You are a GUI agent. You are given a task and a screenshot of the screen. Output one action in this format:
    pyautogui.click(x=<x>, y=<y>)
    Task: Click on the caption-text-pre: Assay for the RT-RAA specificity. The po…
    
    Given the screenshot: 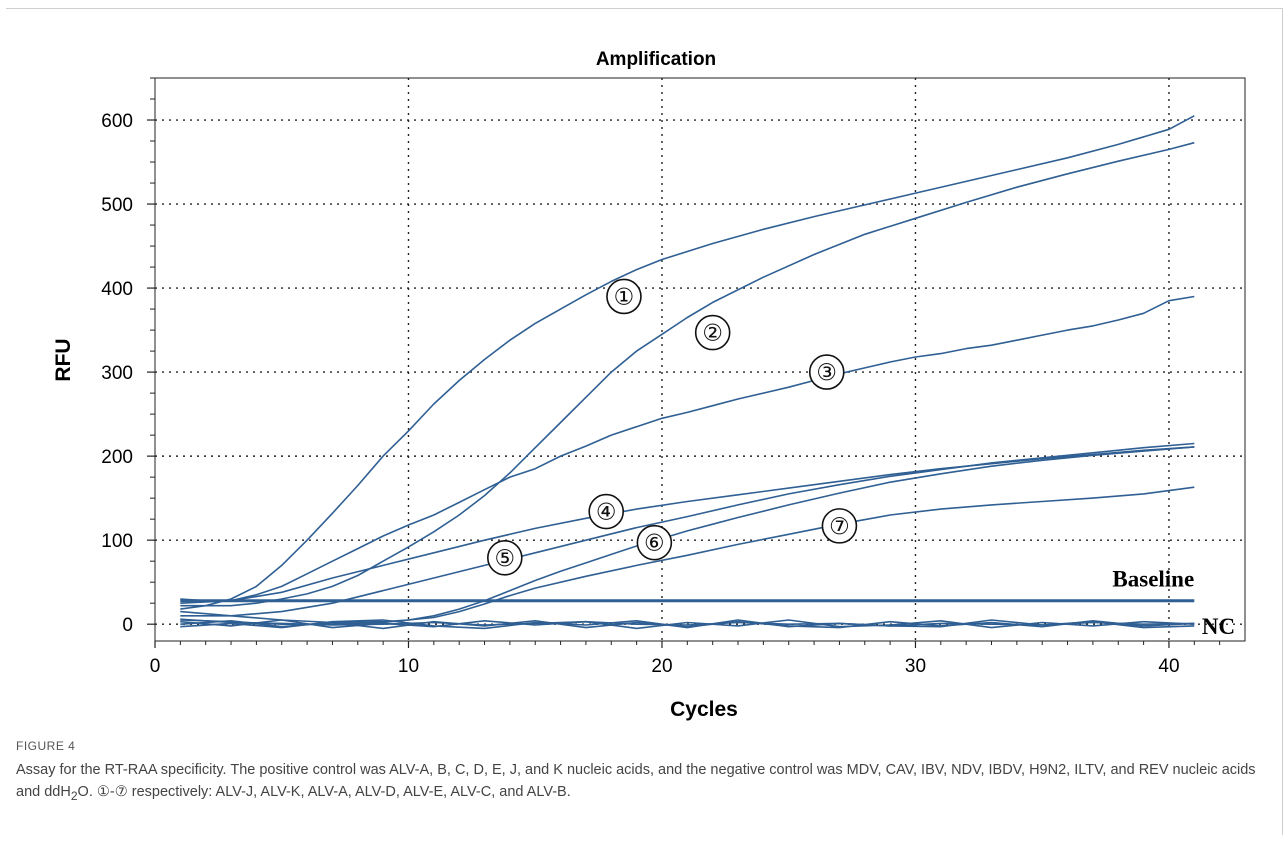 What is the action you would take?
    pyautogui.click(x=636, y=781)
    